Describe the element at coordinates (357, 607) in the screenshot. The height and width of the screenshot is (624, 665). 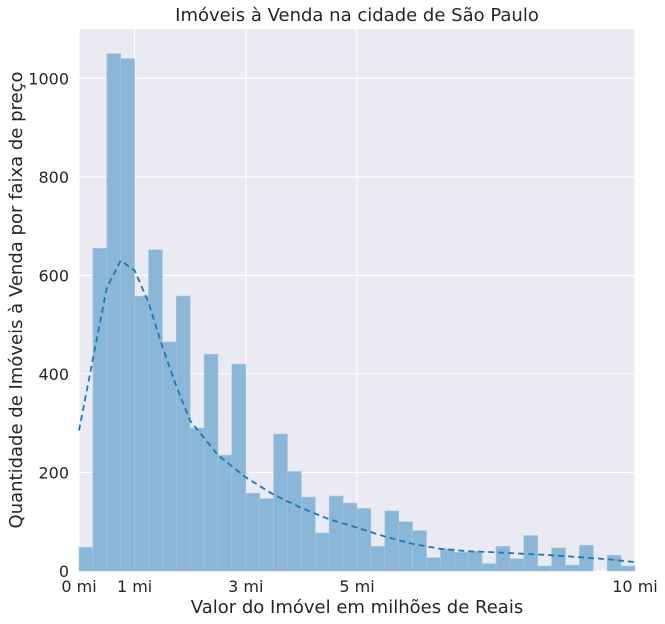
I see `x-axis-label: Valor do Imóvel em milhões de Reais` at that location.